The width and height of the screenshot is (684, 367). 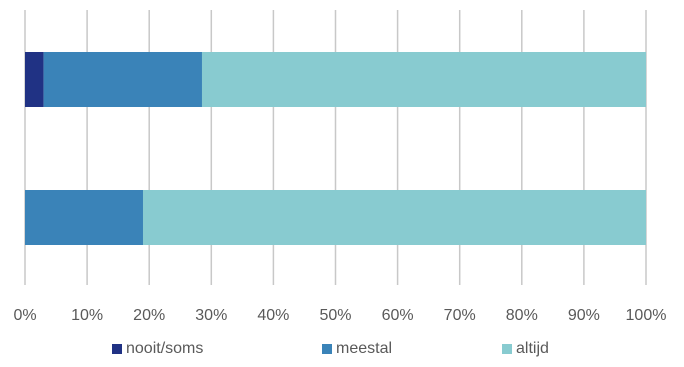 I want to click on legend-item-altijd: altijd, so click(x=525, y=349).